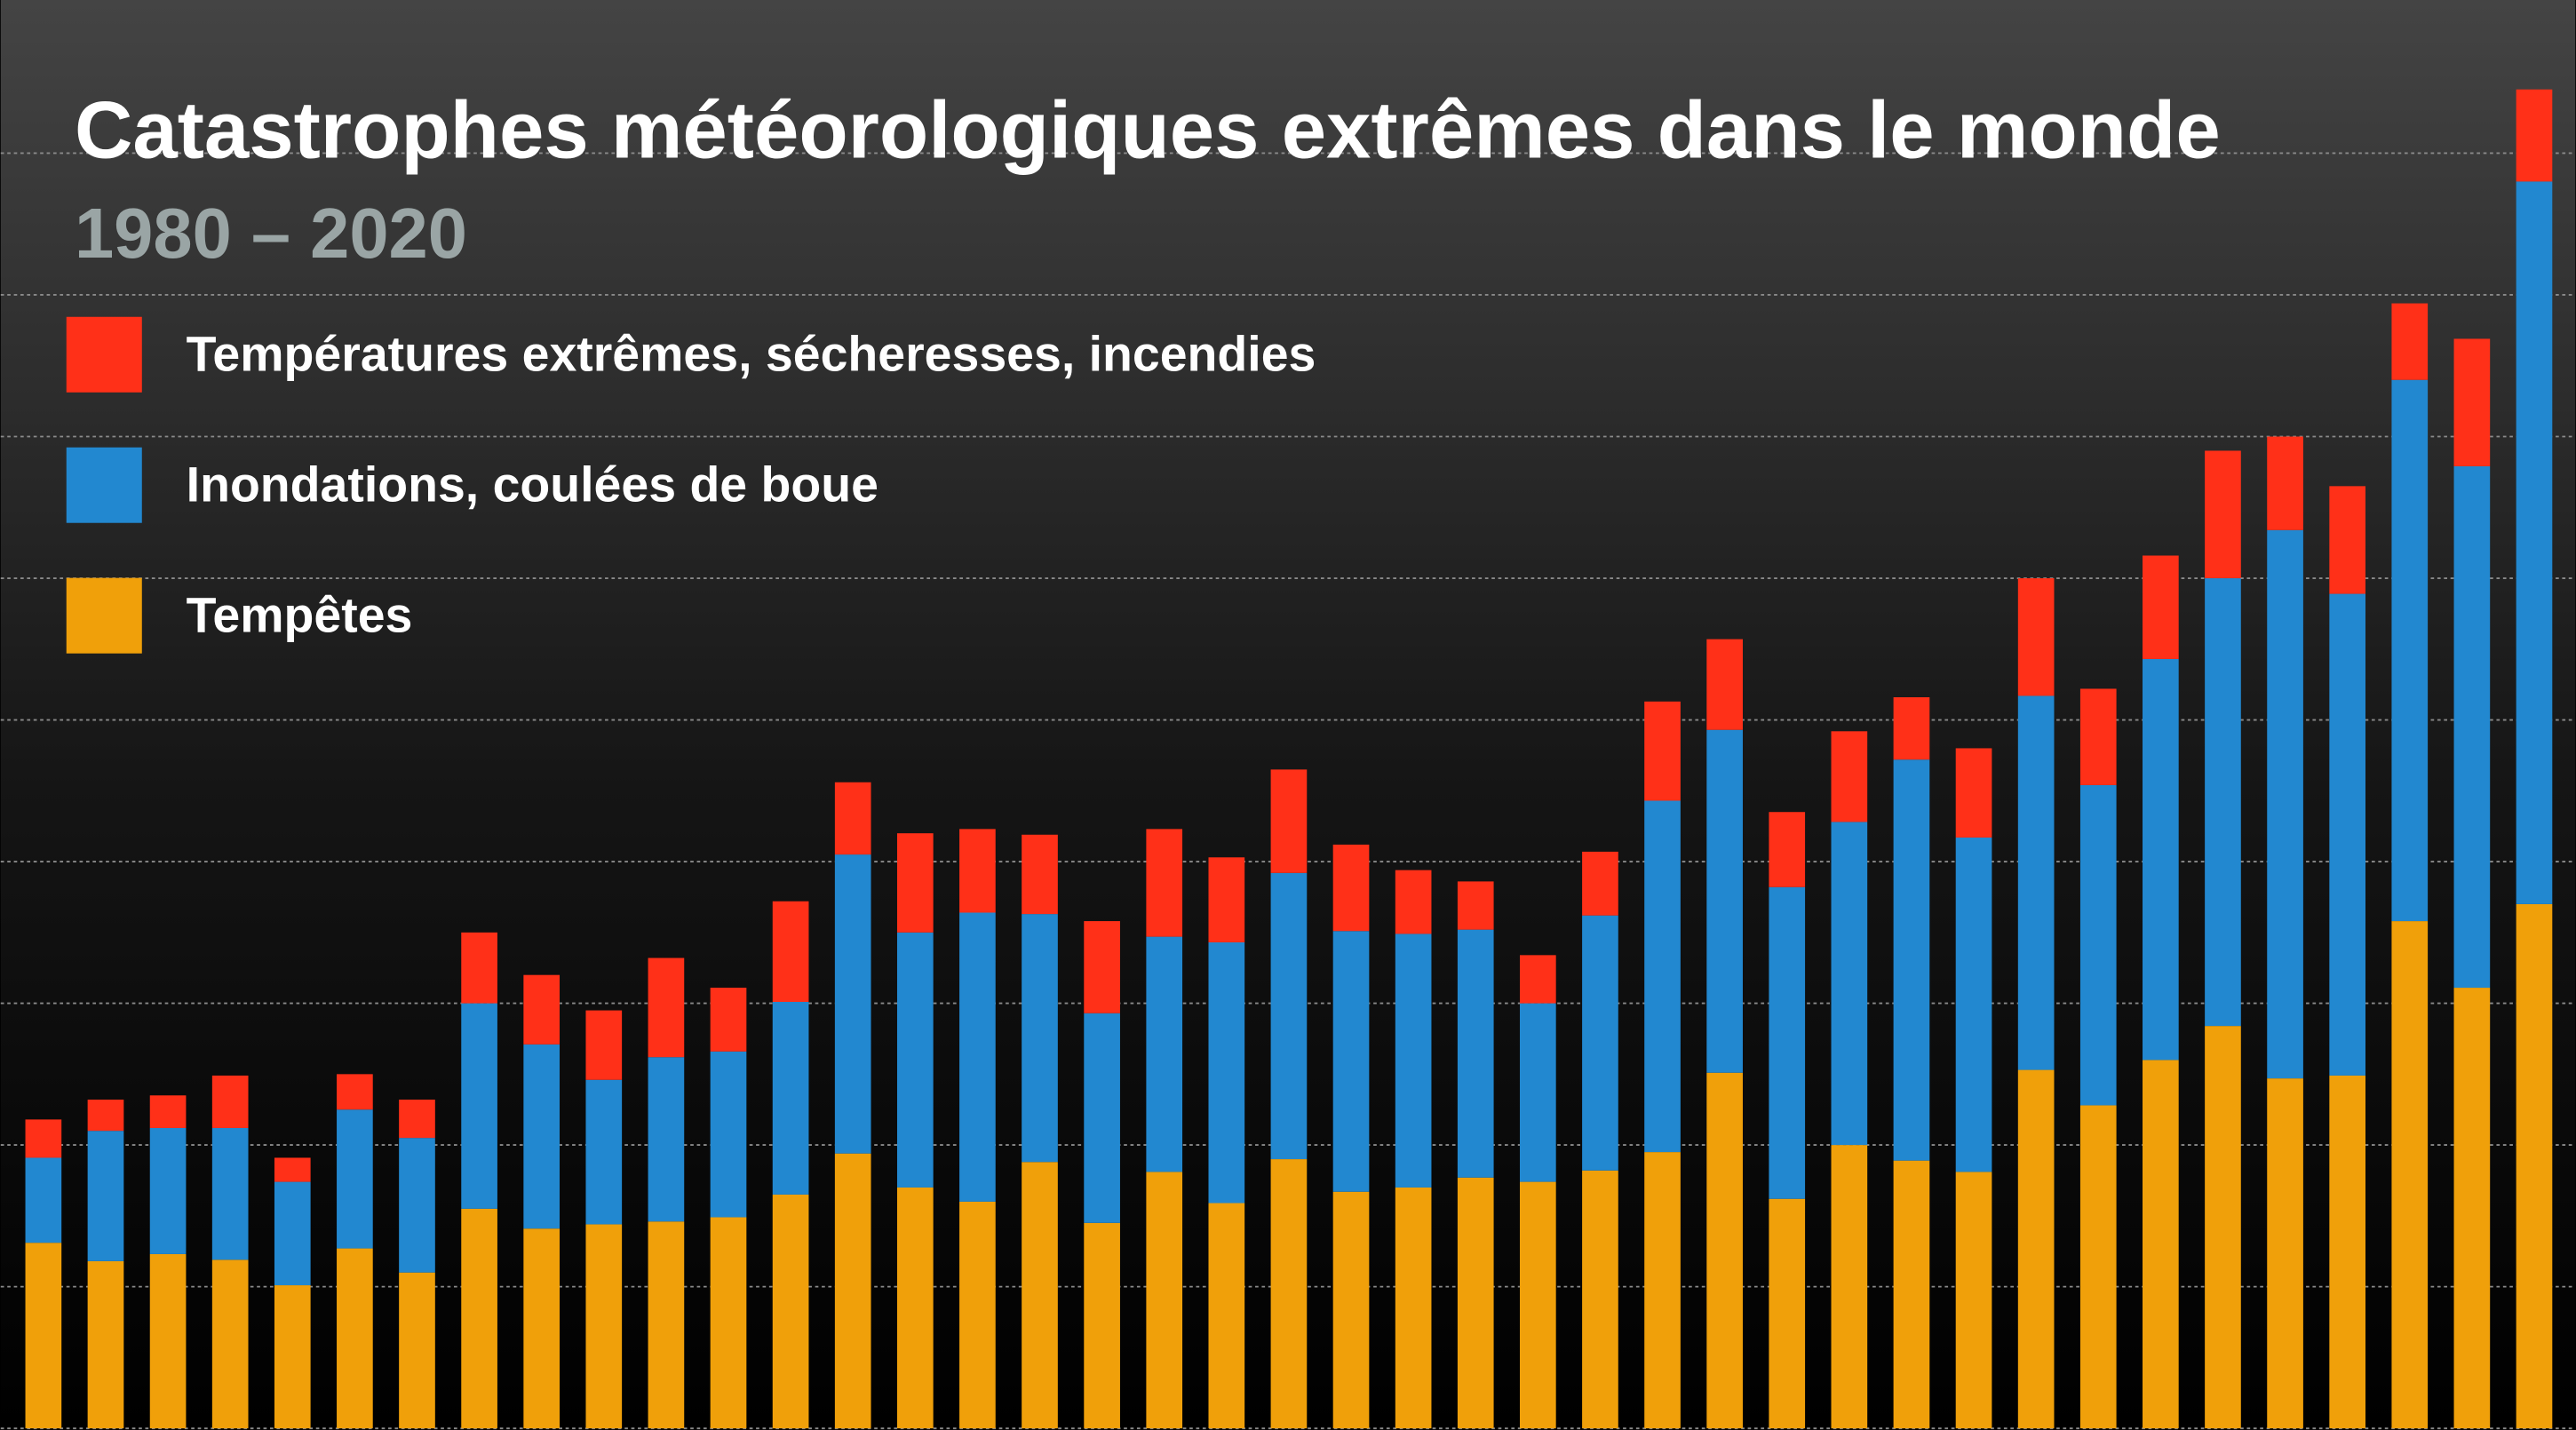 The image size is (2576, 1430). Describe the element at coordinates (300, 615) in the screenshot. I see `legend-label: Tempêtes` at that location.